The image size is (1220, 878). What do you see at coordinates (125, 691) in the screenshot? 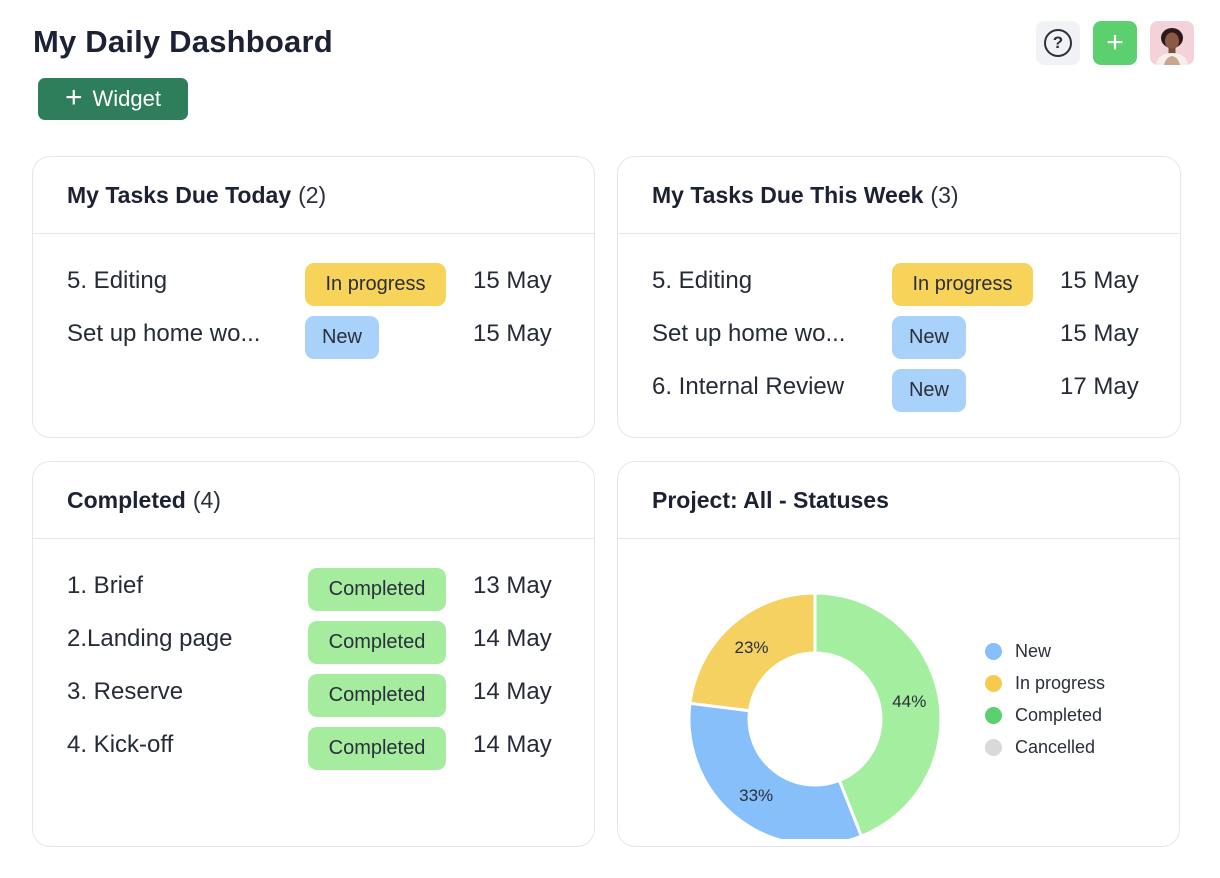
I see `task-name: 3. Reserve` at bounding box center [125, 691].